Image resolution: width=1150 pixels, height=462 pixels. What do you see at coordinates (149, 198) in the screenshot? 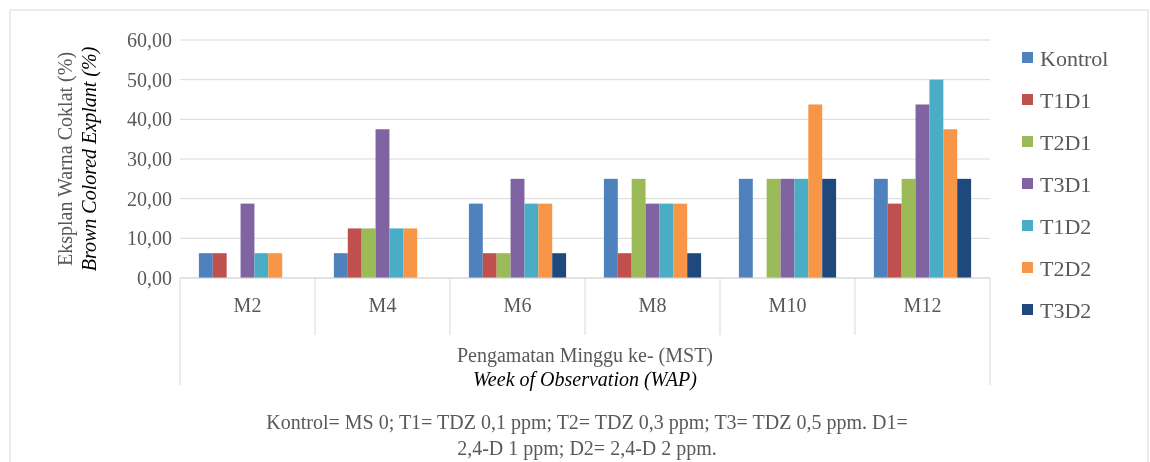
I see `y-tick-label: 20,00` at bounding box center [149, 198].